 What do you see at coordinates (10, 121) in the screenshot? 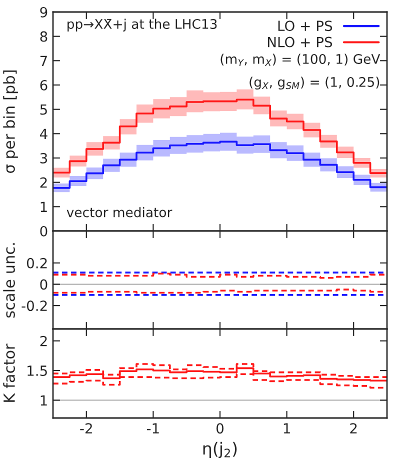
I see `y-axis-title: σ per bin [pb]` at bounding box center [10, 121].